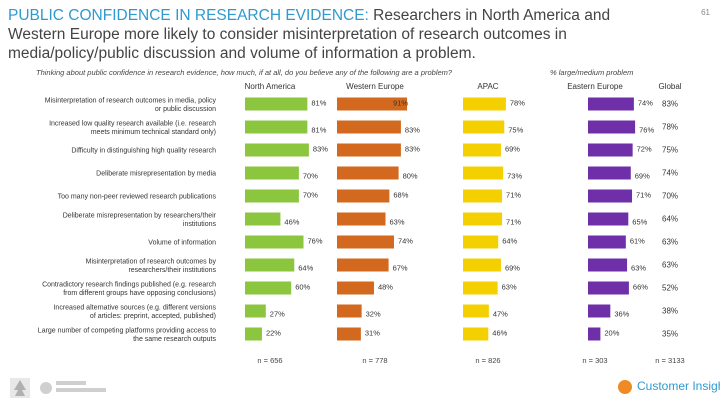 Image resolution: width=720 pixels, height=405 pixels. Describe the element at coordinates (670, 150) in the screenshot. I see `global-value-label: 75%` at that location.